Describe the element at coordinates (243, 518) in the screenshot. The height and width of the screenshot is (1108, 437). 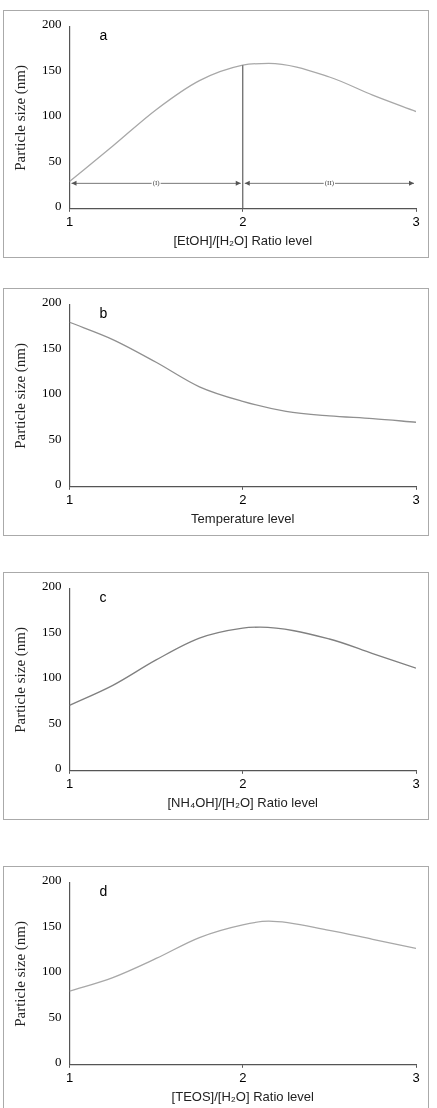
I see `x-axis-title: Temperature level` at that location.